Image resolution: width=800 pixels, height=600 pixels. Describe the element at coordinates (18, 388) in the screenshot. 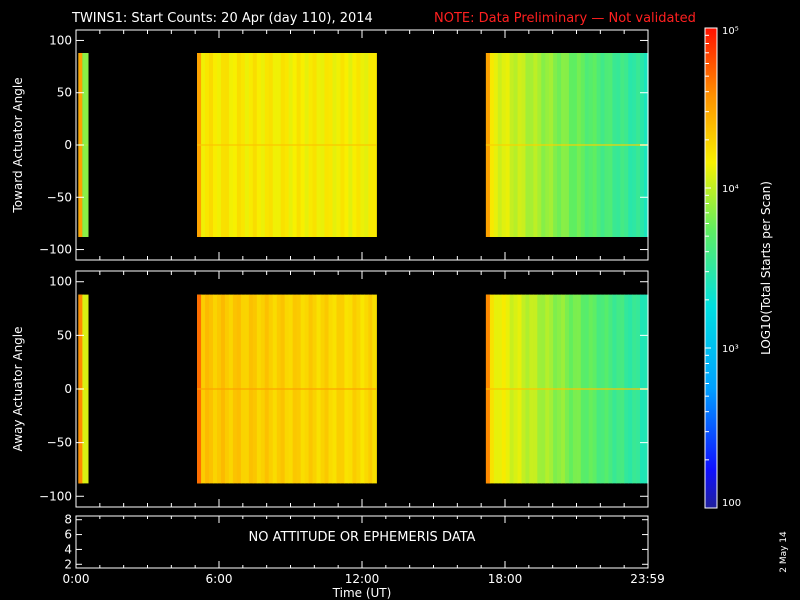

I see `away-ylabel: Away Actuator Angle` at that location.